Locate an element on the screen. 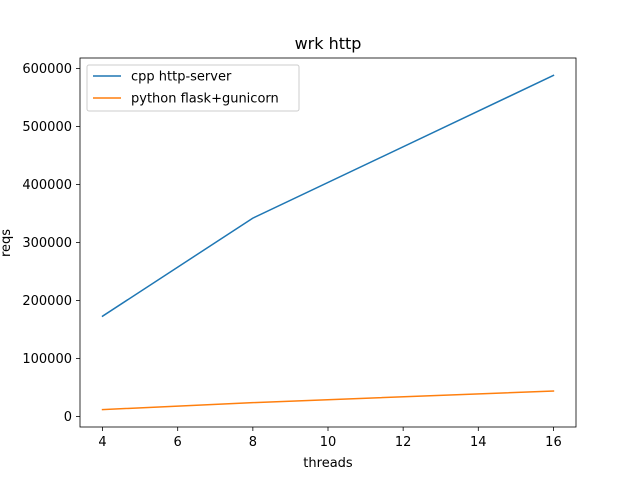  y-tick-label: 300000 is located at coordinates (47, 243).